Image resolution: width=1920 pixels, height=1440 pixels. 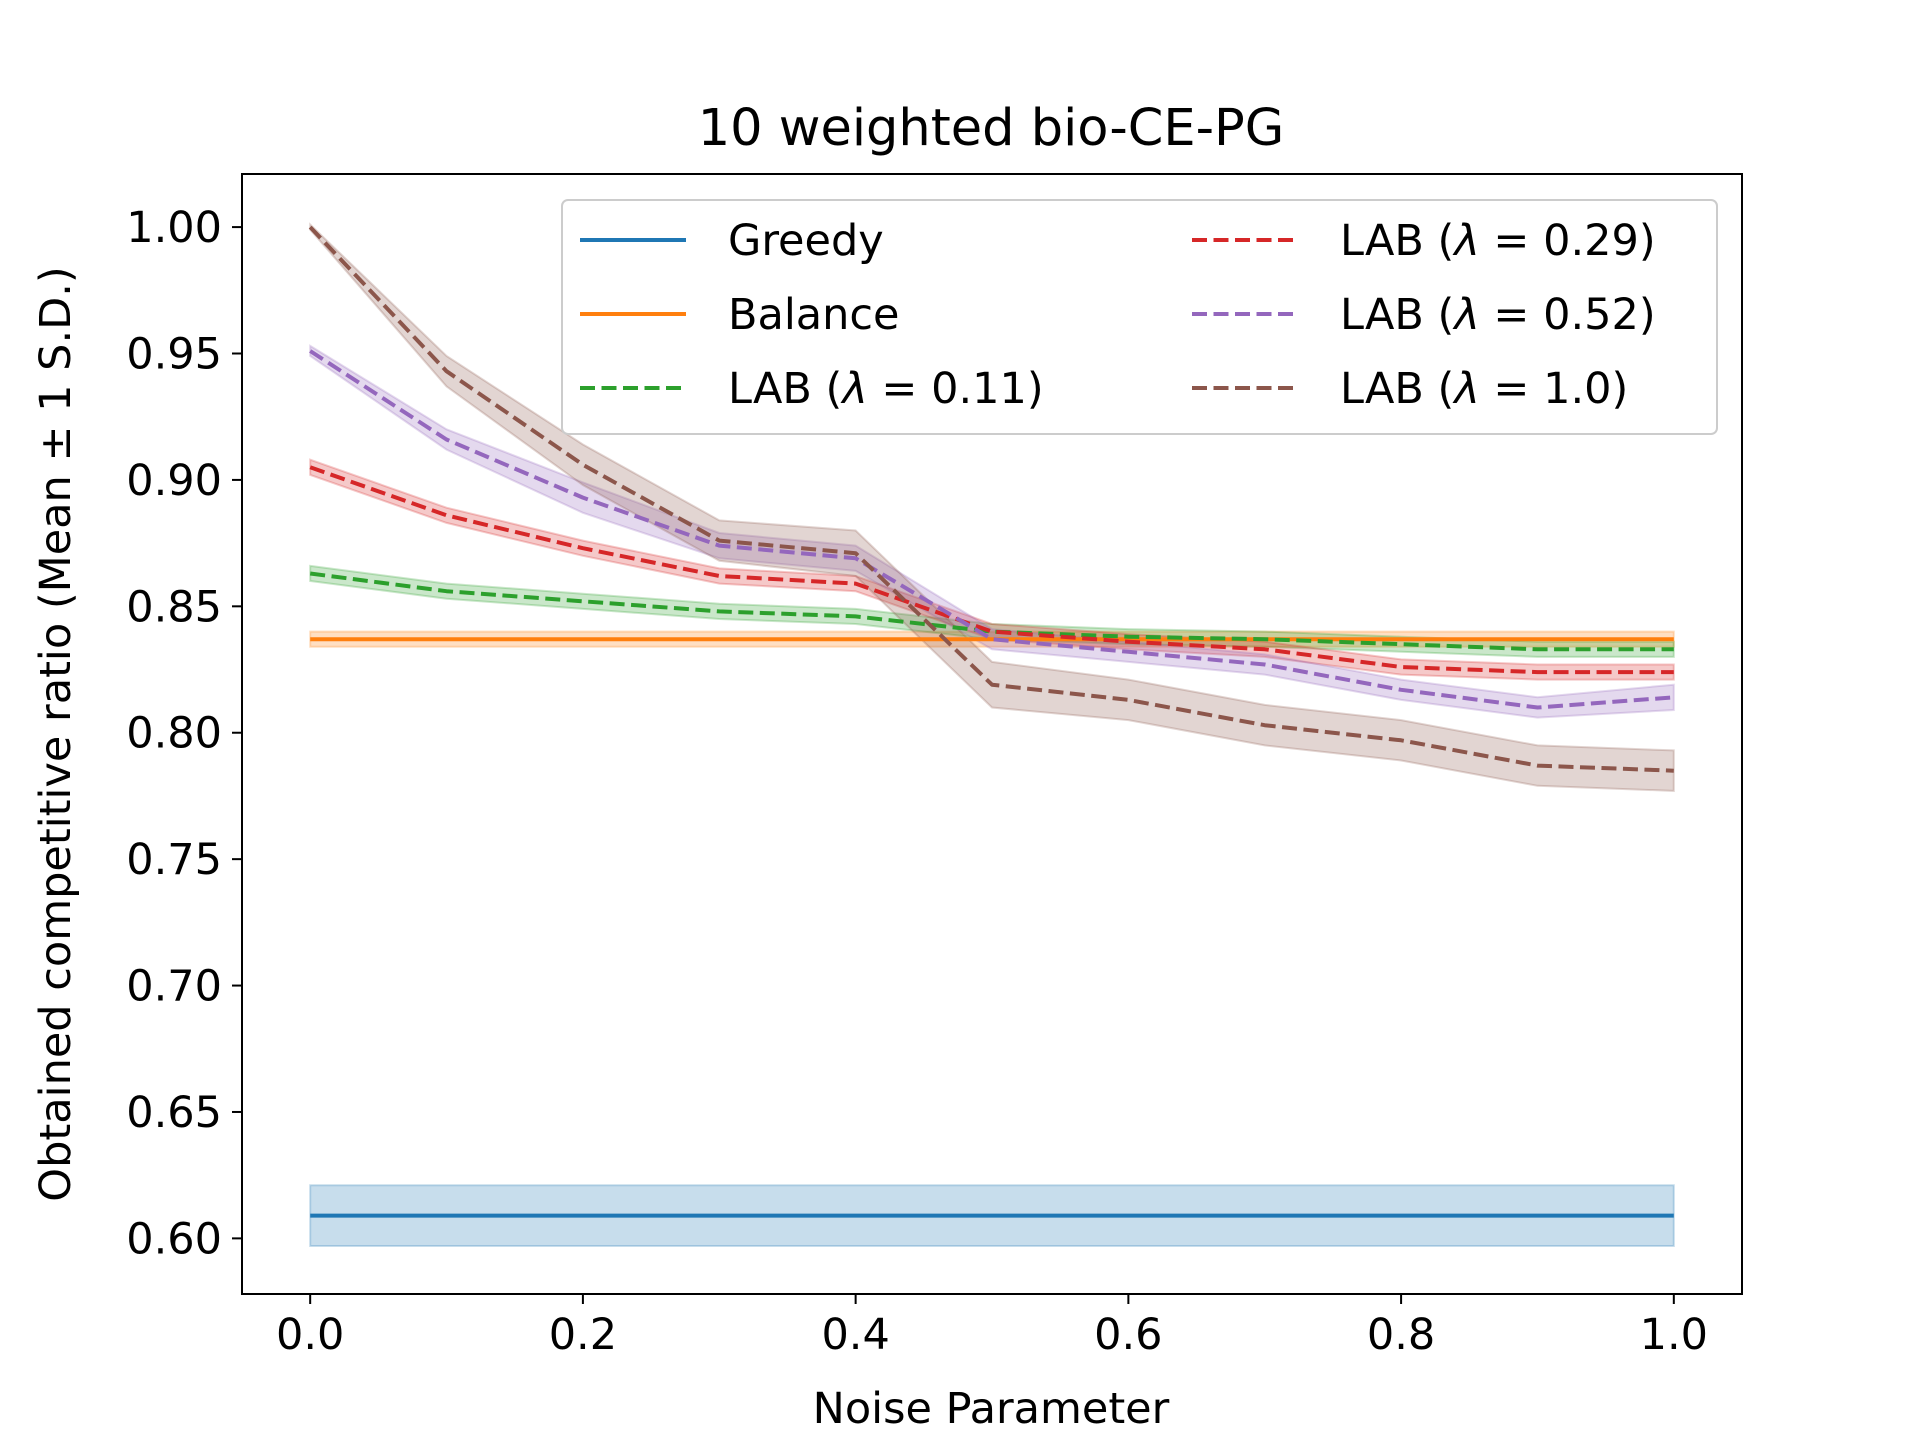 What do you see at coordinates (991, 128) in the screenshot?
I see `chart-title: 10 weighted bio-CE-PG` at bounding box center [991, 128].